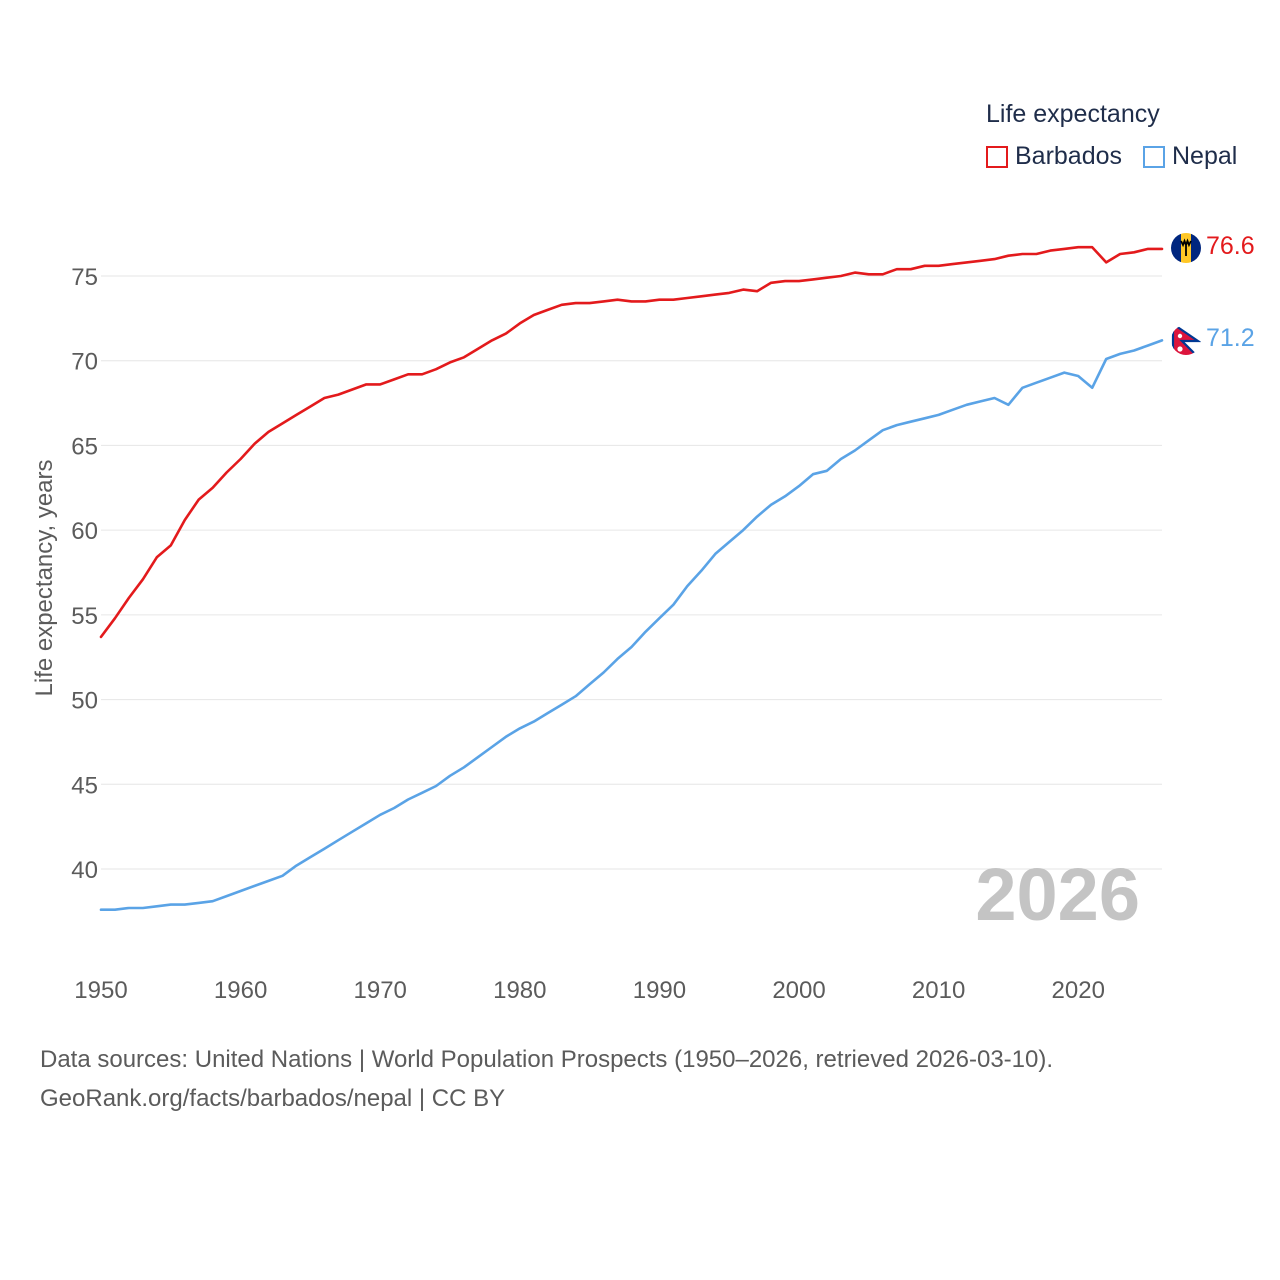 This screenshot has width=1280, height=1280. What do you see at coordinates (1230, 246) in the screenshot?
I see `barbados-end-label: 76.6` at bounding box center [1230, 246].